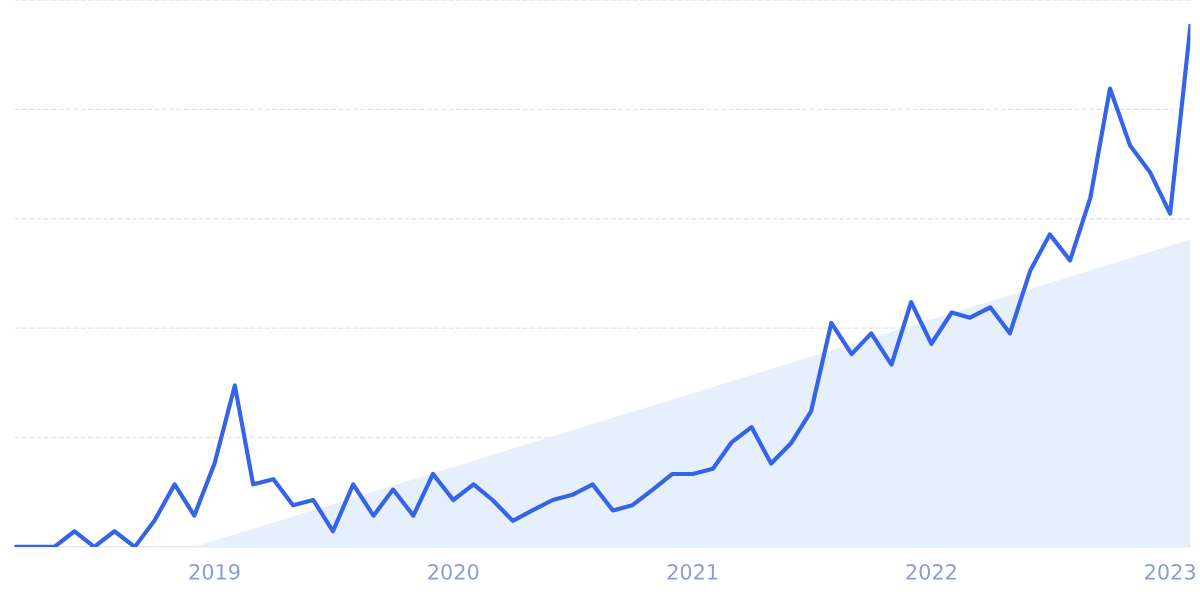 Image resolution: width=1200 pixels, height=599 pixels. Describe the element at coordinates (692, 571) in the screenshot. I see `x-tick-label: 2021` at that location.